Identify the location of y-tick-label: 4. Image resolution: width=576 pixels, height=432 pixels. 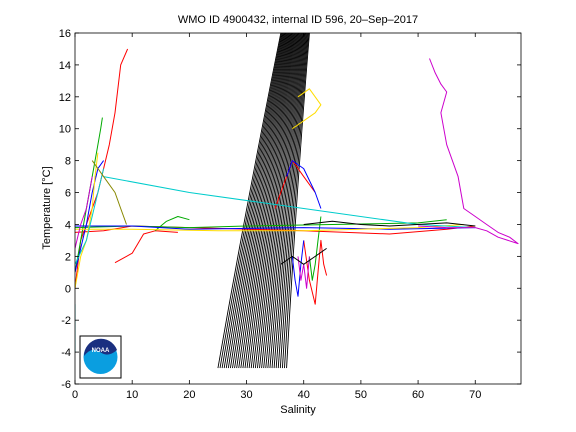
(68, 225).